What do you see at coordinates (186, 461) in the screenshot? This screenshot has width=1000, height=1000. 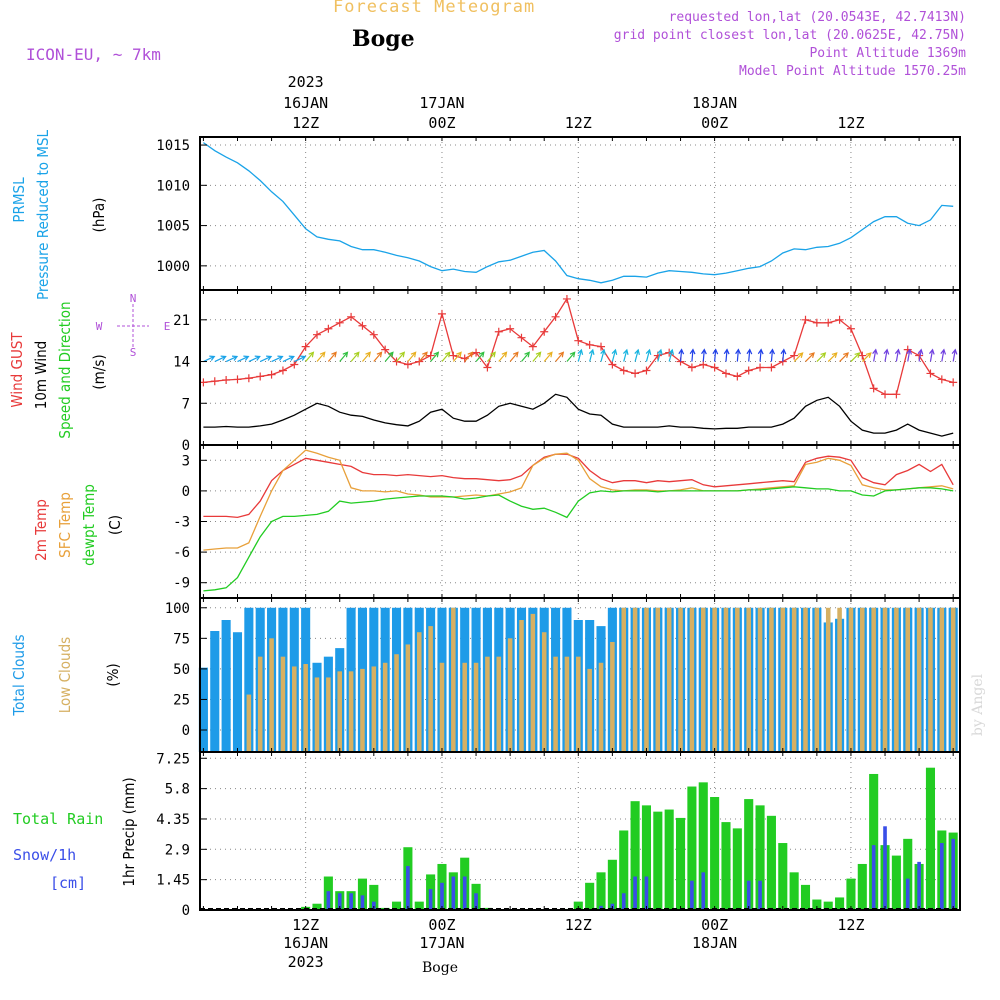 I see `temp-y-tick-label: 3` at bounding box center [186, 461].